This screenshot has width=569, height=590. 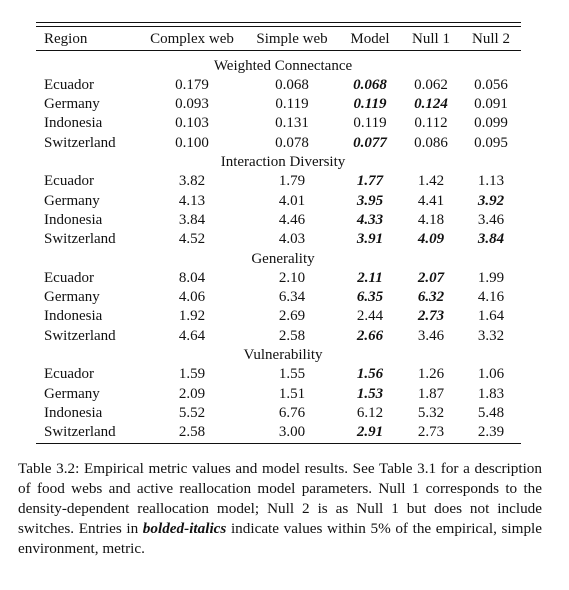 What do you see at coordinates (184, 528) in the screenshot?
I see `caption-emphasis: bolded-italics` at bounding box center [184, 528].